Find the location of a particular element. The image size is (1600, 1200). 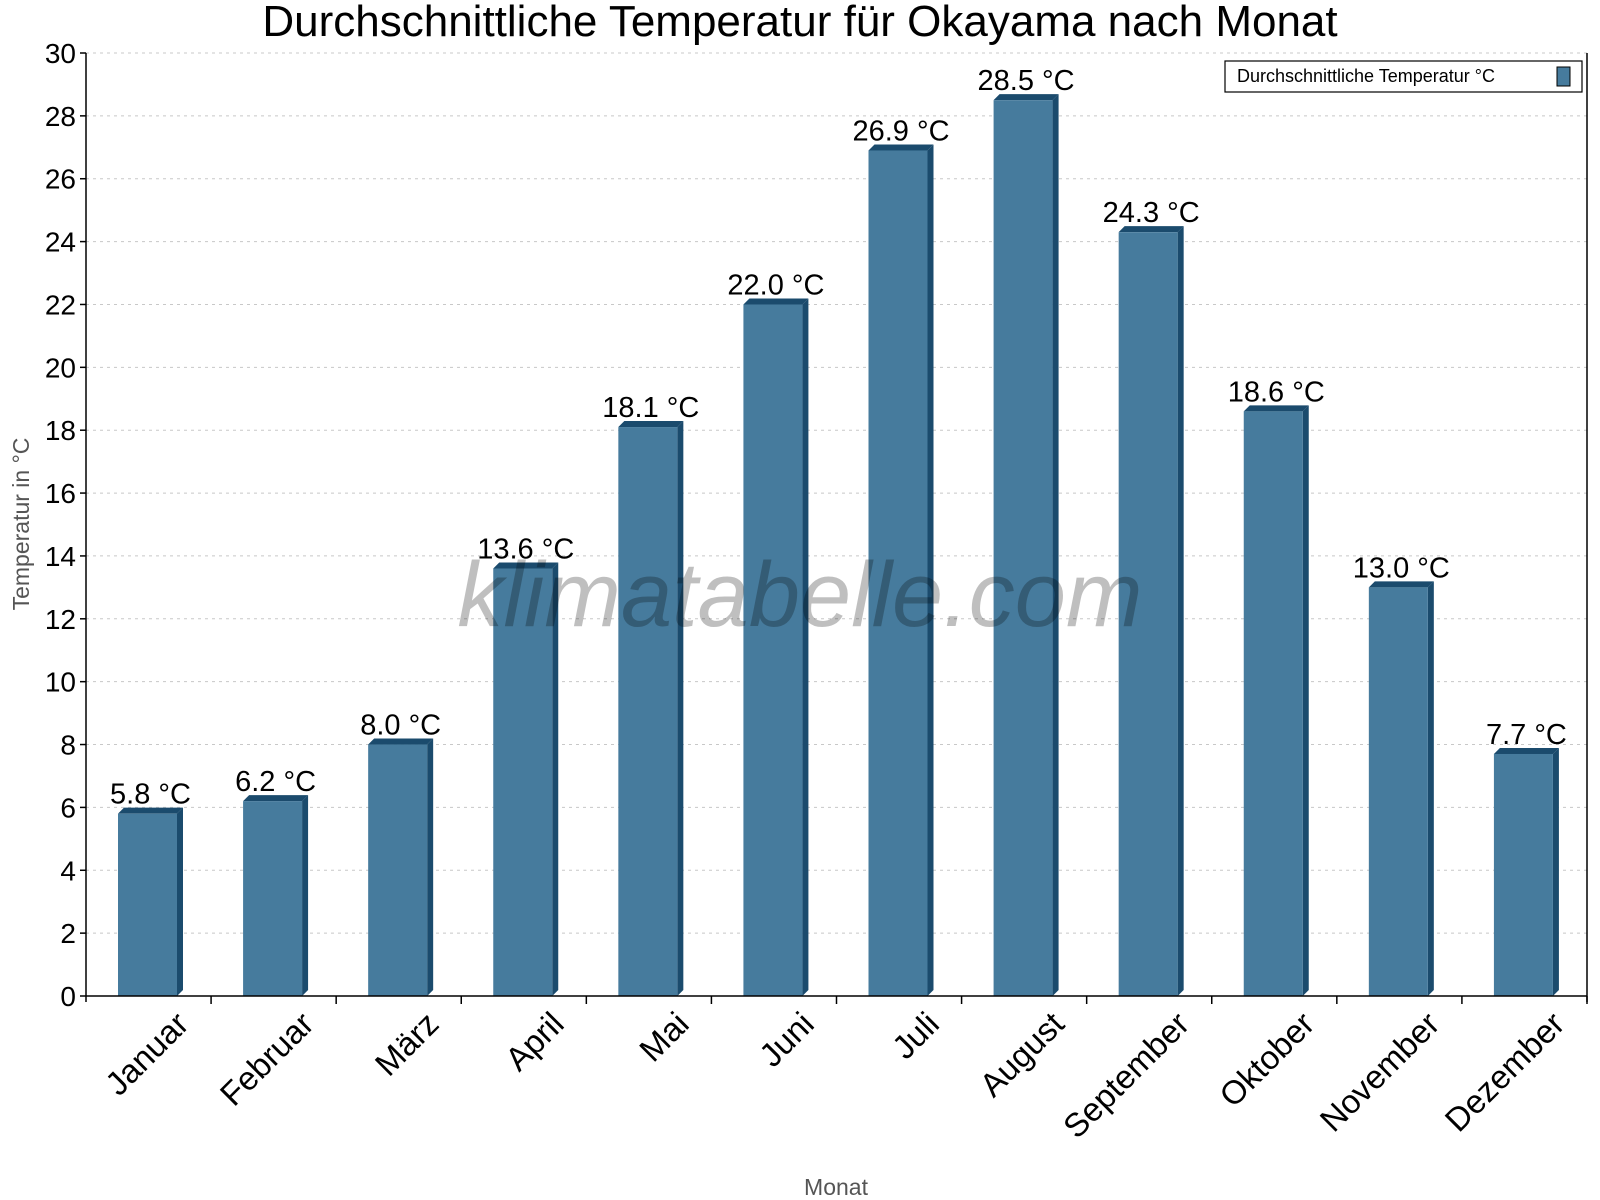

y-tick-label: 12 is located at coordinates (60, 619).